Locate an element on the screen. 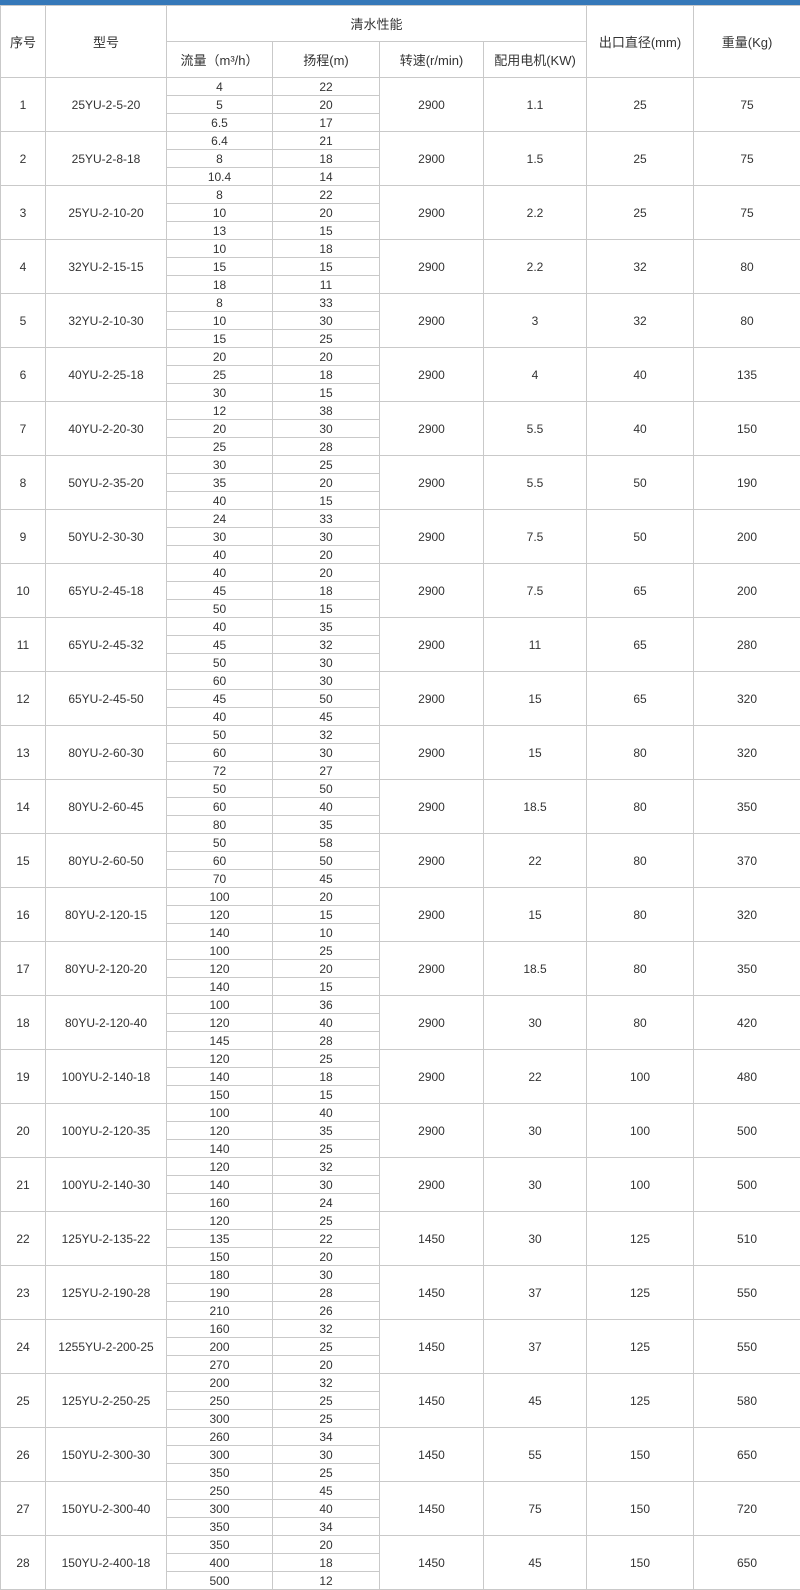 This screenshot has width=800, height=1590. flow-cell: 200 is located at coordinates (220, 1347).